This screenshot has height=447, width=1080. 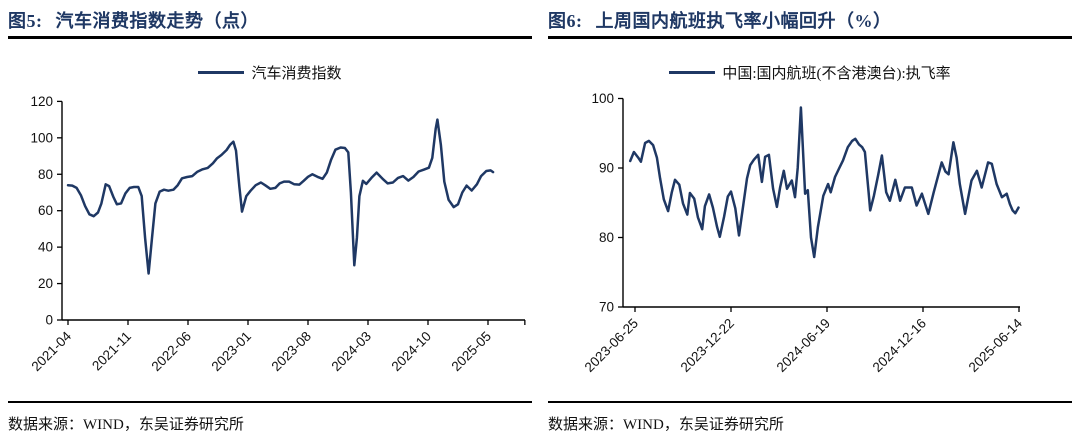 I want to click on chart-legend: 中国:国内航班(不含港澳台):执飞率, so click(x=810, y=72).